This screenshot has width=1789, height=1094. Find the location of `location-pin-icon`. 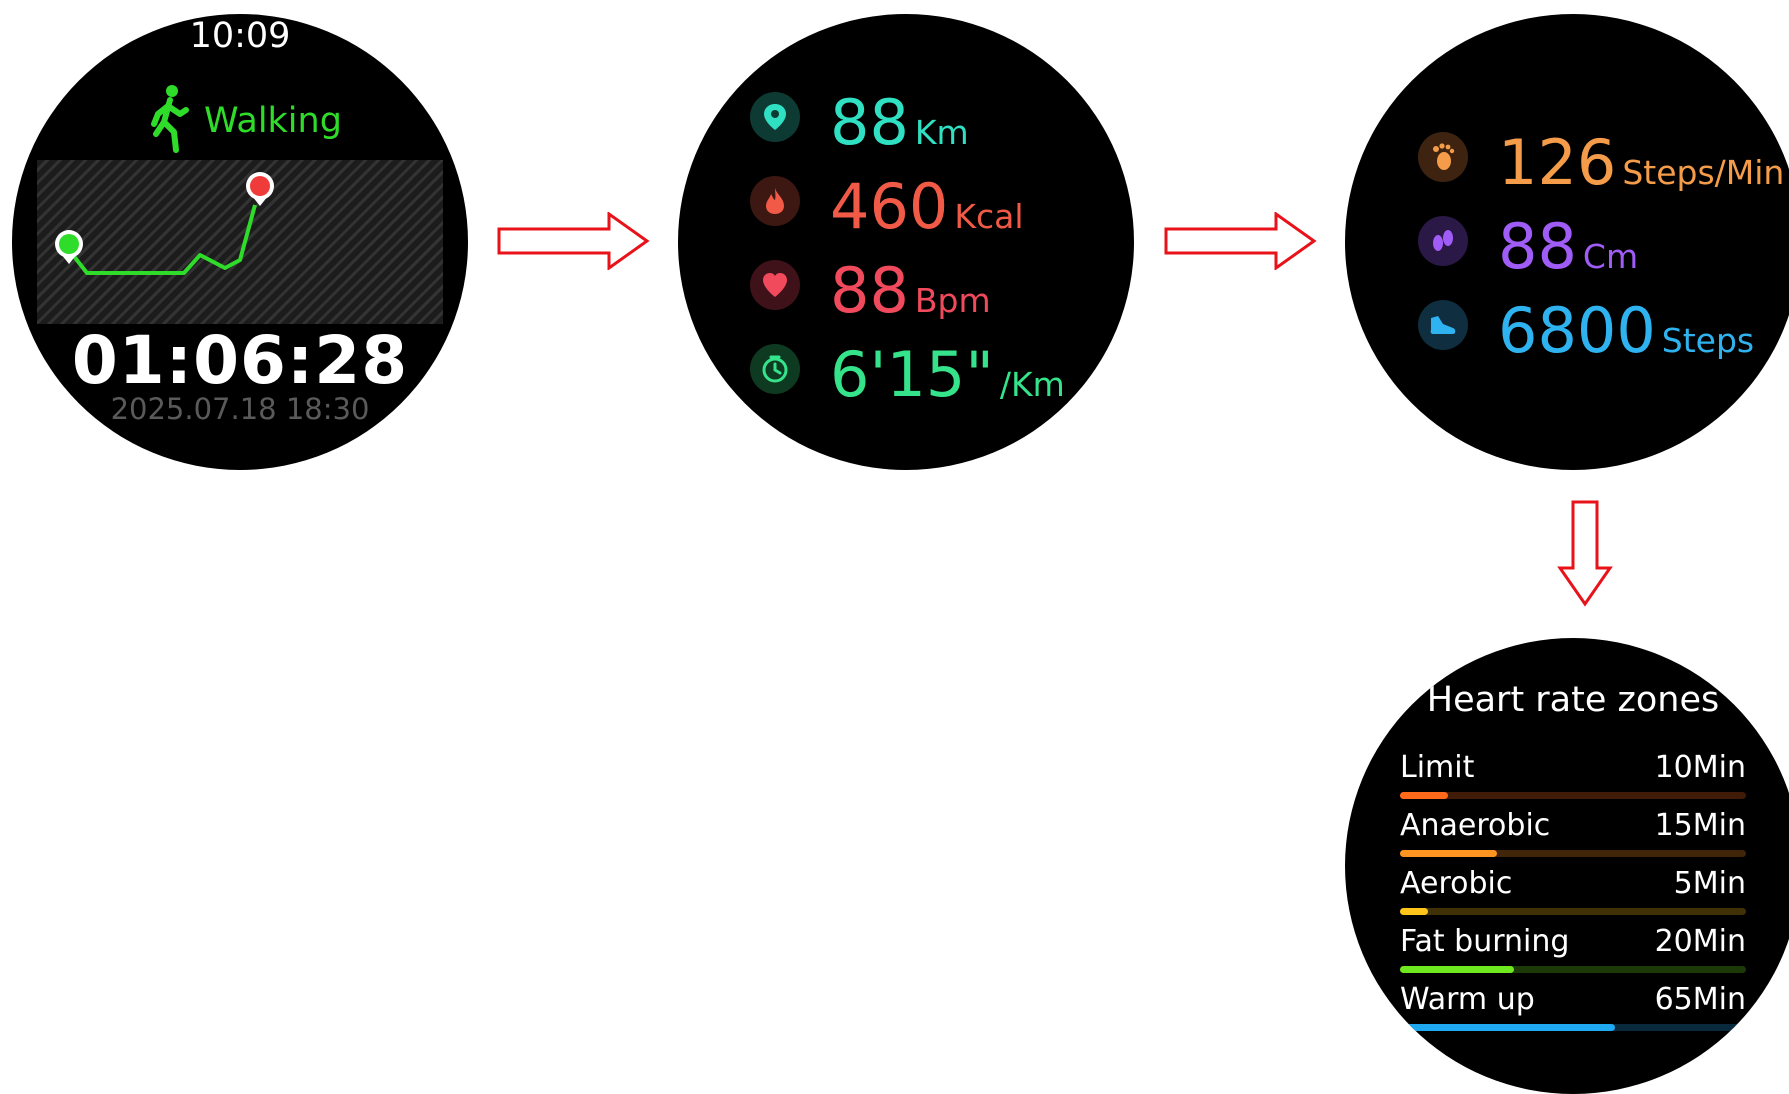

location-pin-icon is located at coordinates (775, 117).